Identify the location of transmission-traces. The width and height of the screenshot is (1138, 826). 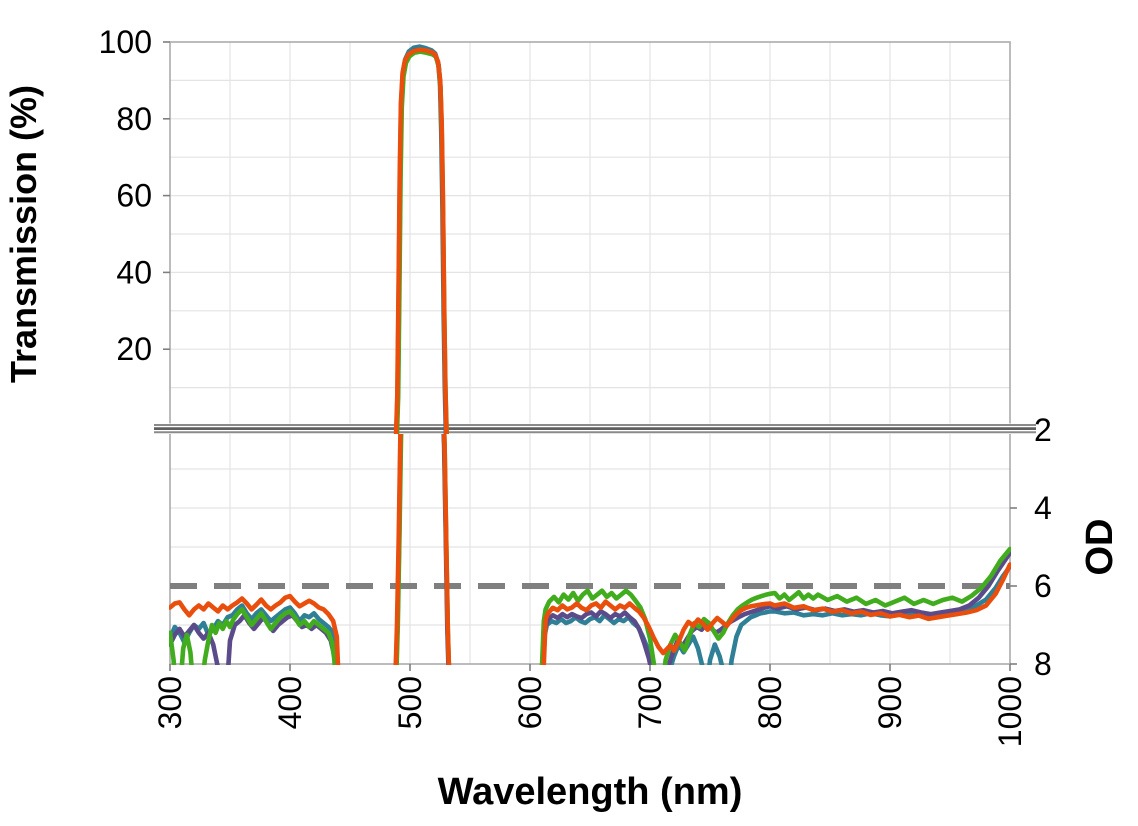
(421, 239).